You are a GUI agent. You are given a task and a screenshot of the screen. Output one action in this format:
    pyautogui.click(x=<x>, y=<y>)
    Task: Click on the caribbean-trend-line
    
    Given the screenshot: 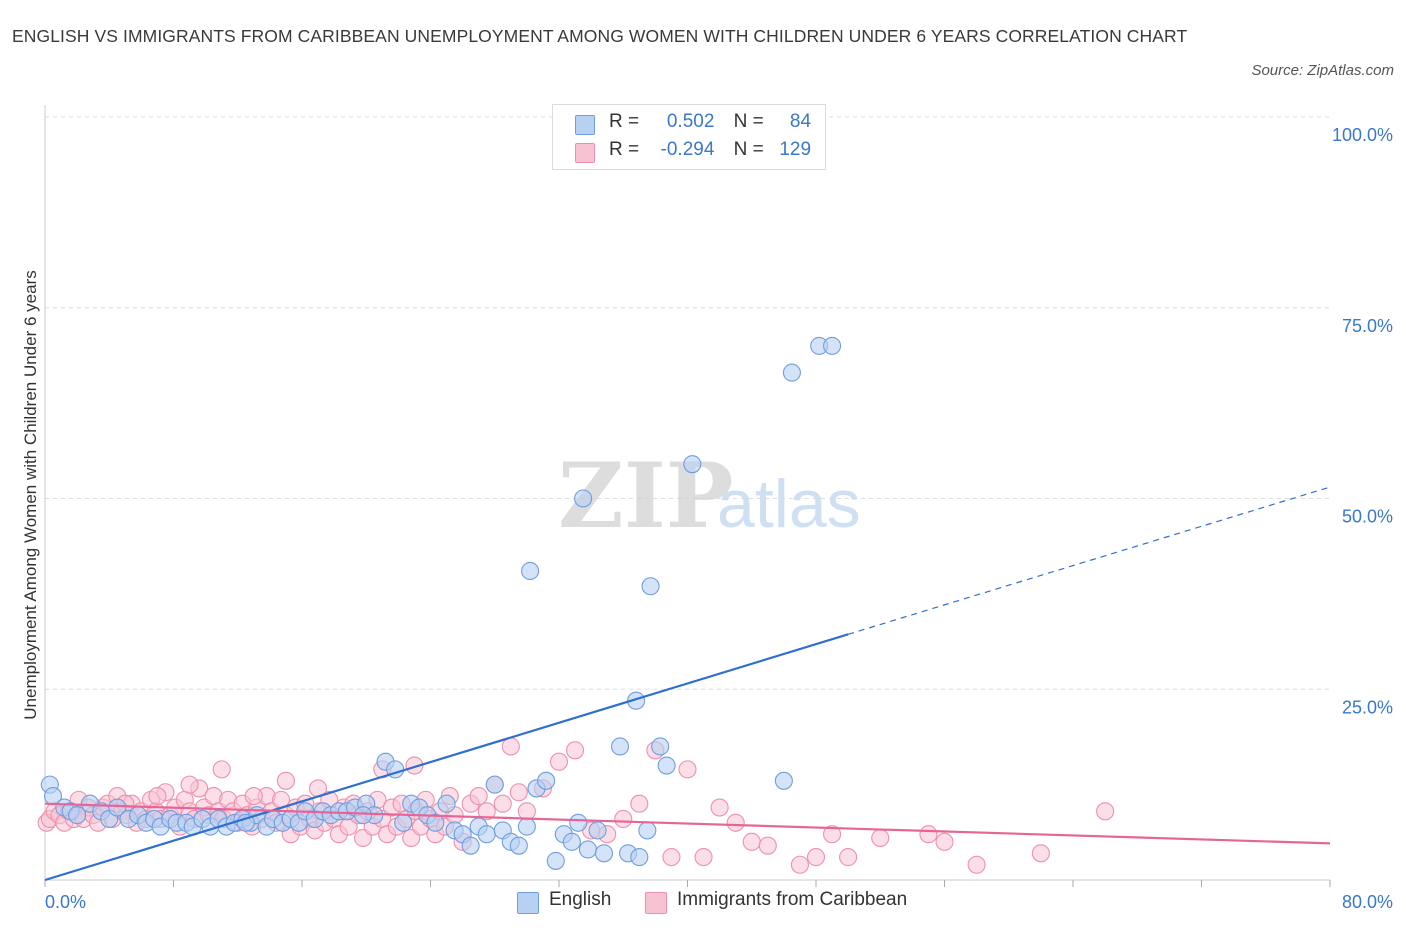 What is the action you would take?
    pyautogui.click(x=687, y=823)
    